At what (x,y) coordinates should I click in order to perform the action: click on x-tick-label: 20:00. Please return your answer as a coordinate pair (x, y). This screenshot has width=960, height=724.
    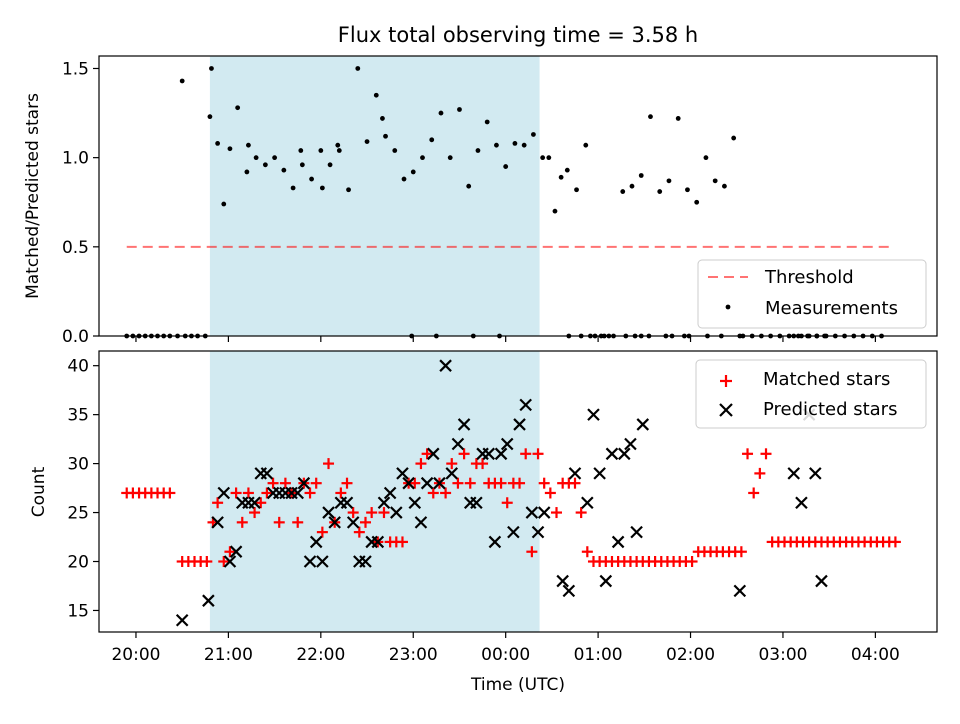
    Looking at the image, I should click on (135, 655).